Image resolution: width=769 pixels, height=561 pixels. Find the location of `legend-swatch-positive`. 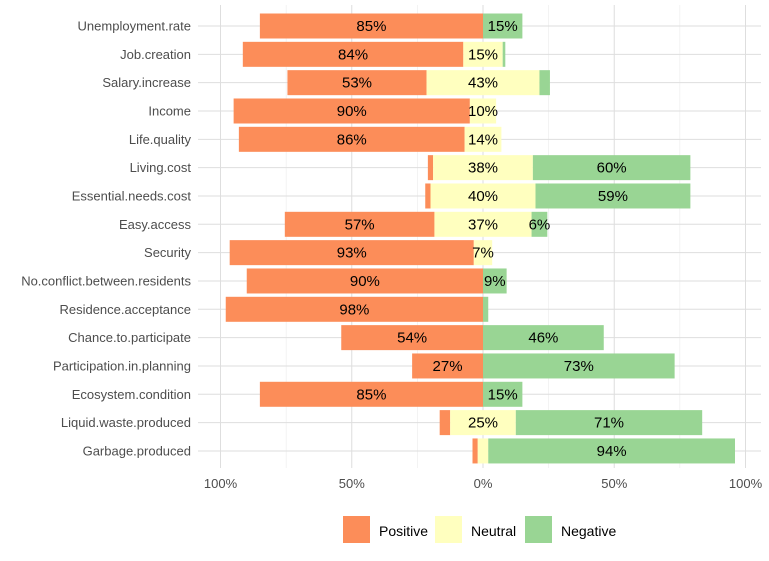

legend-swatch-positive is located at coordinates (356, 529).